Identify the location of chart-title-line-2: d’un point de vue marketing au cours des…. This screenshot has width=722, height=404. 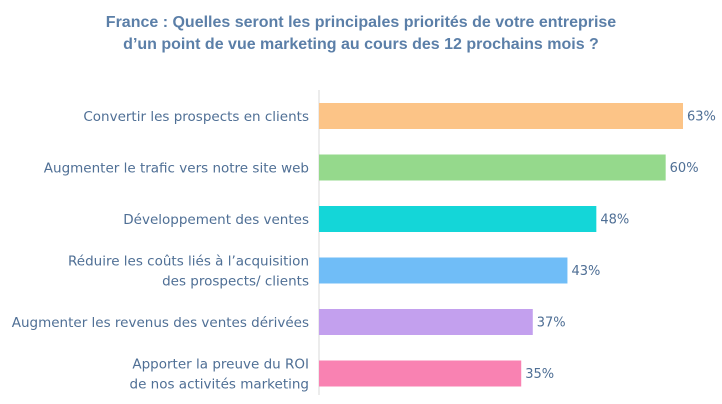
(361, 44).